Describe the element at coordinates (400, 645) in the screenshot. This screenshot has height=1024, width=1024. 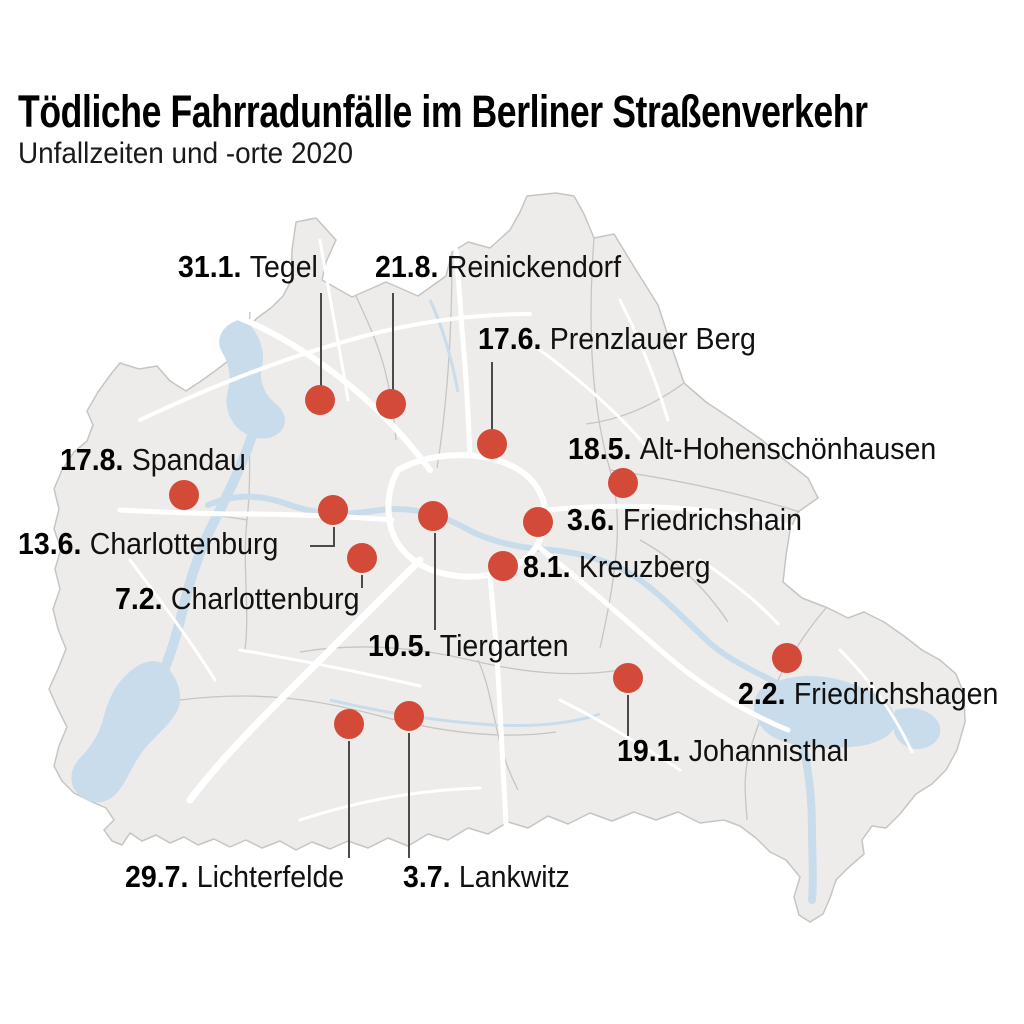
I see `incident-date: 10.5.` at that location.